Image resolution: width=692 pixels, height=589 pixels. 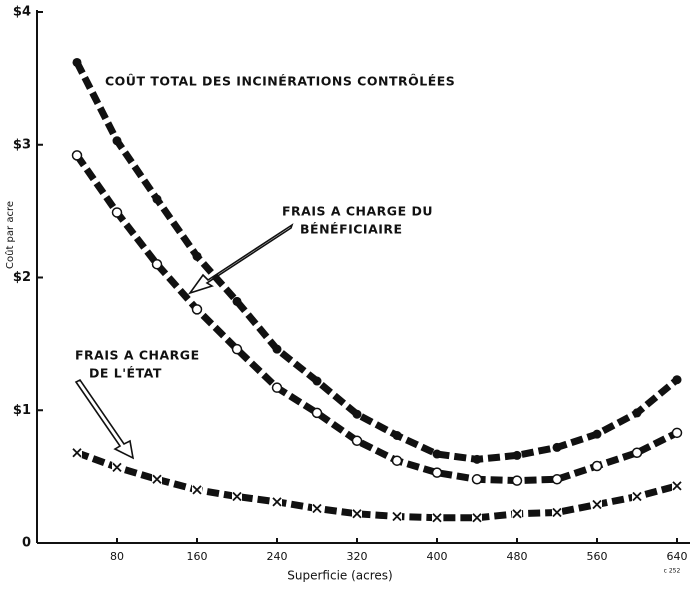 What do you see at coordinates (125, 373) in the screenshot?
I see `annotation: DE L'ÉTAT` at bounding box center [125, 373].